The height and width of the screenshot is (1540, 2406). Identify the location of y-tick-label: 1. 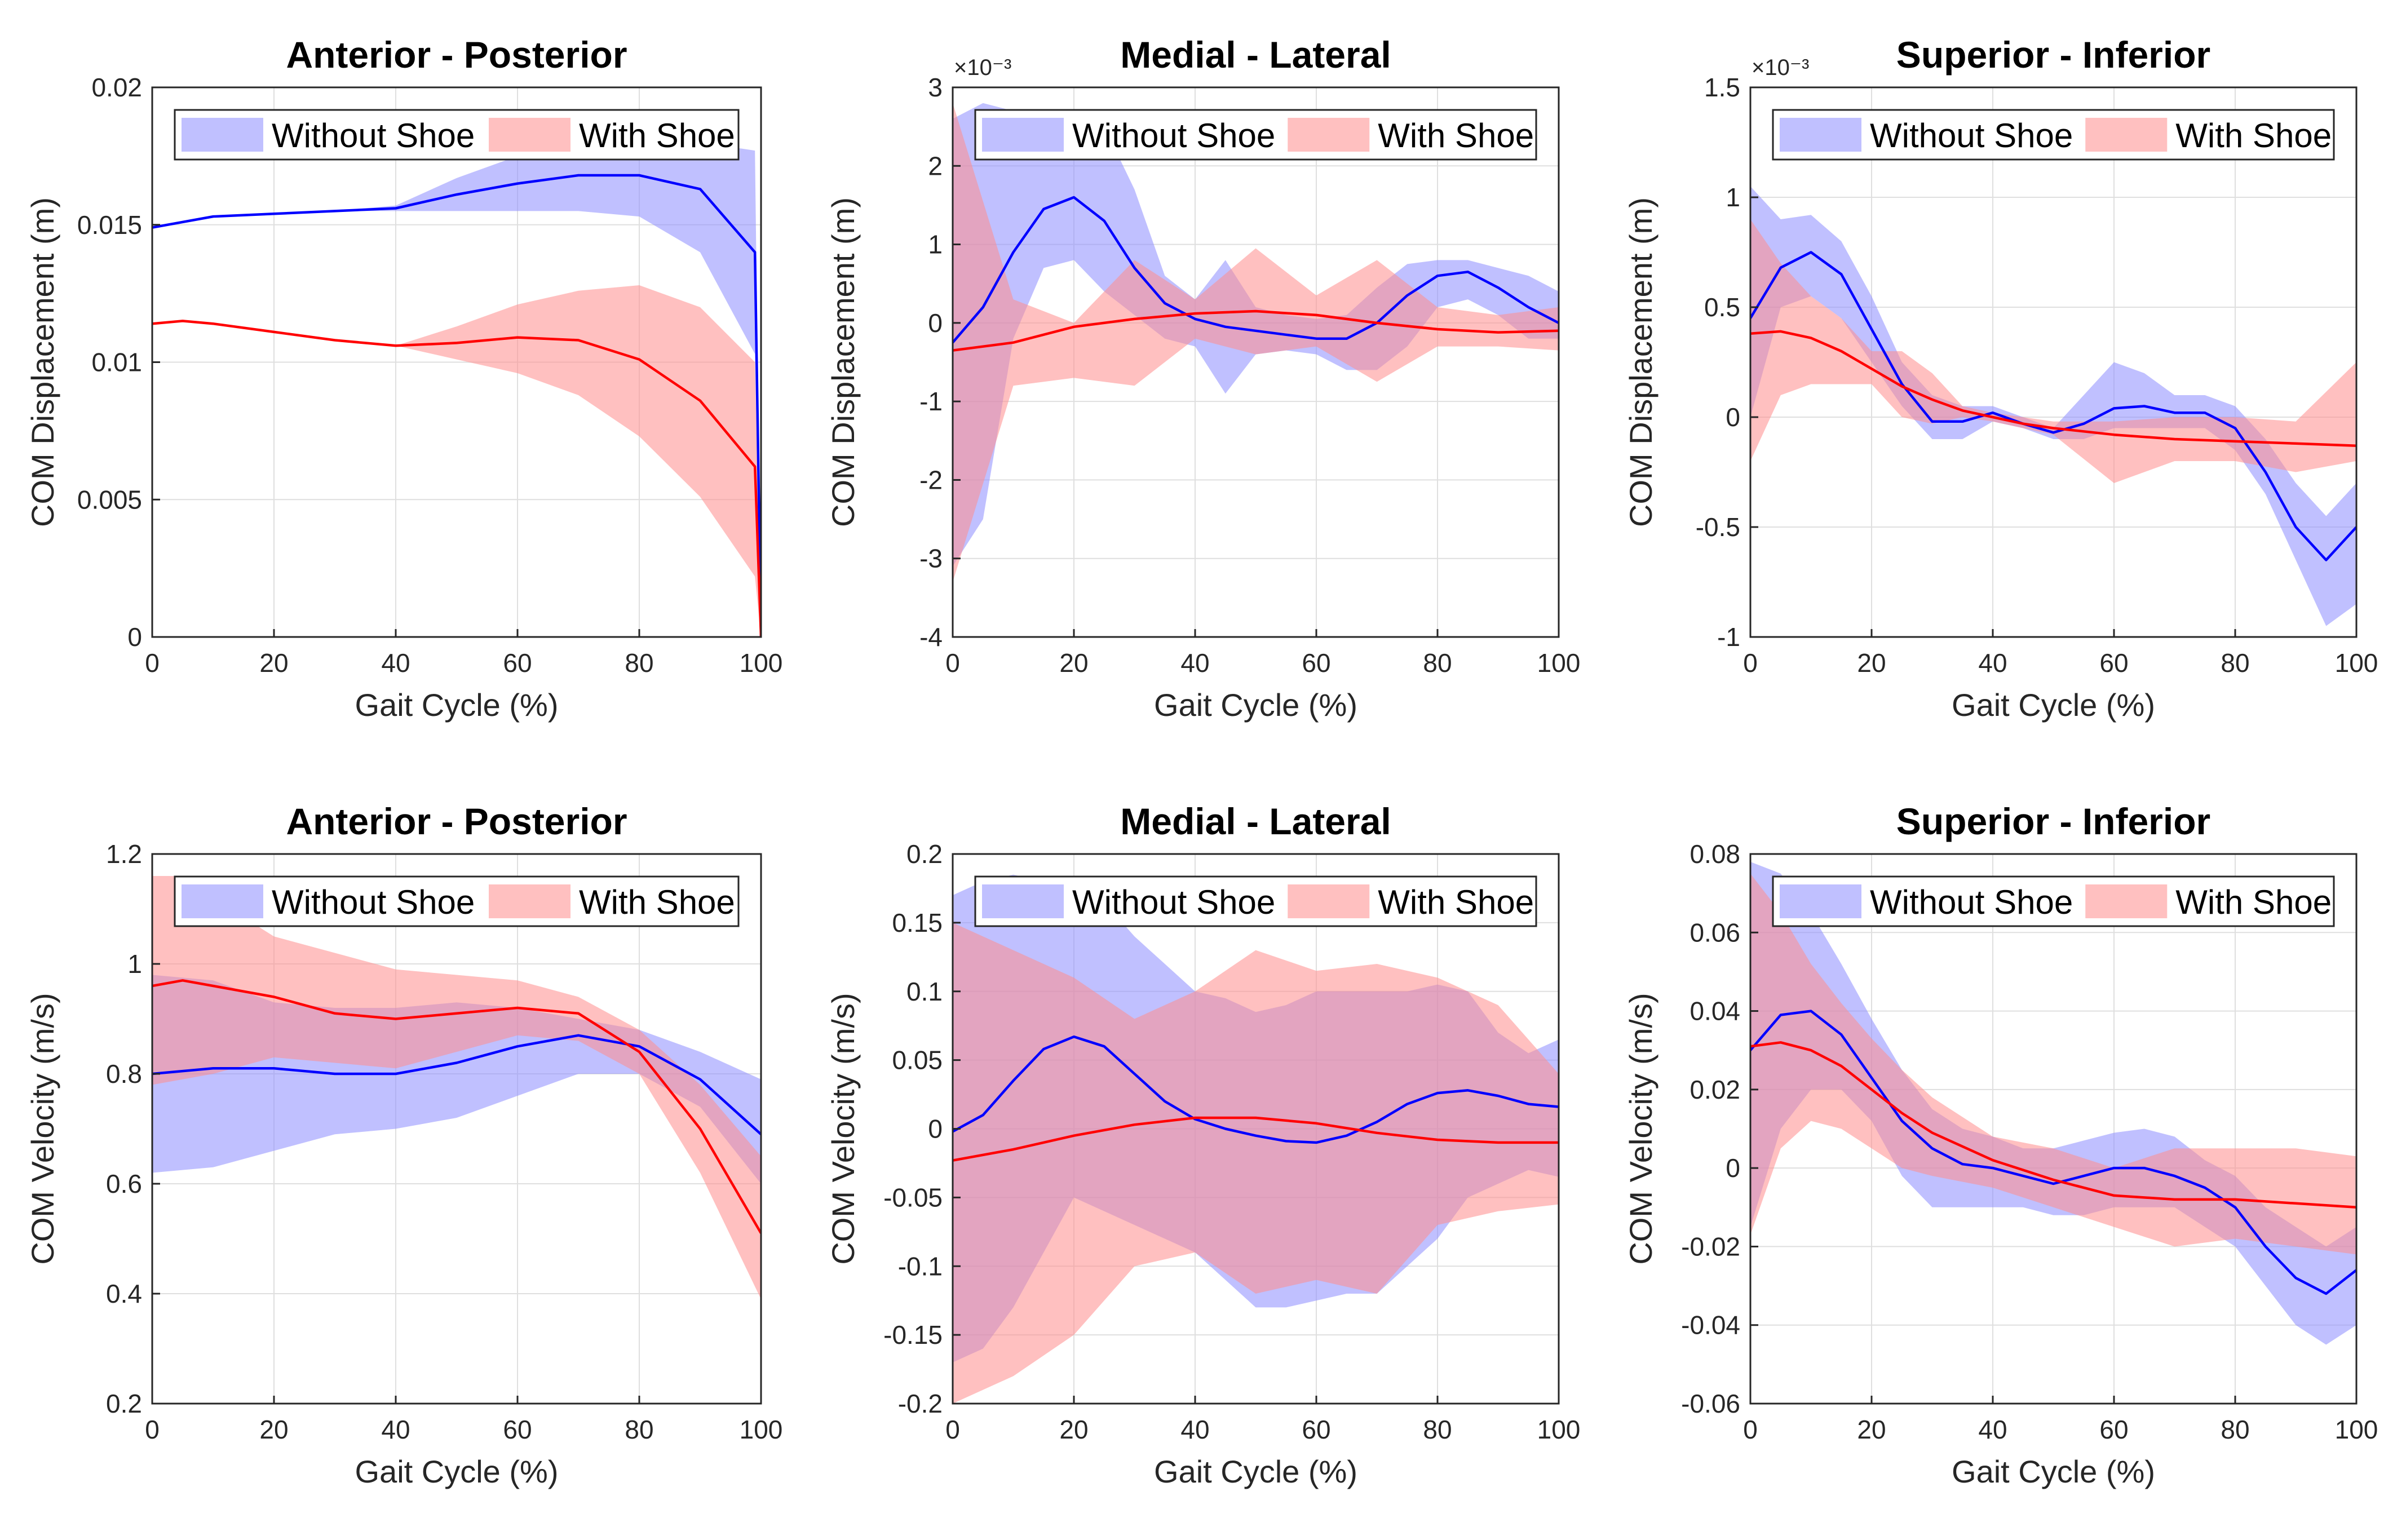
(134, 964).